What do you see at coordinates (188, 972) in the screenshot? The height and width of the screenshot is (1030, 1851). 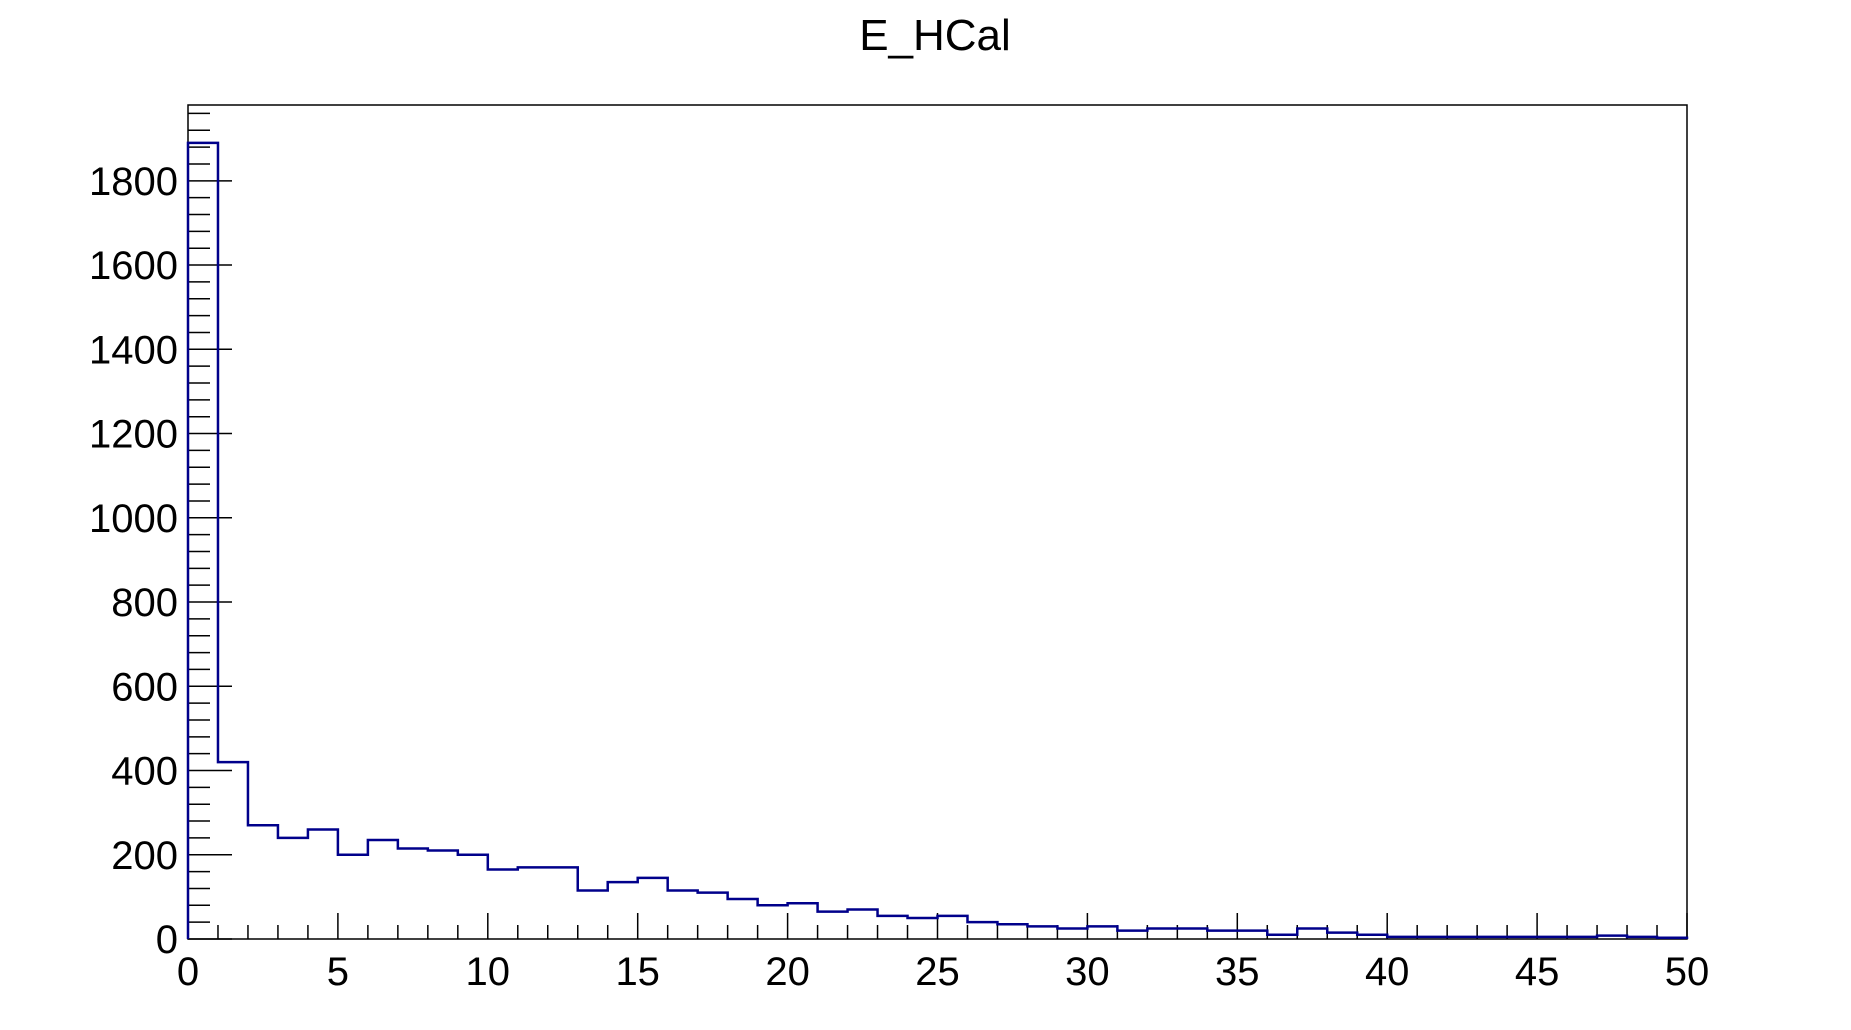 I see `x-tick-label: 0` at bounding box center [188, 972].